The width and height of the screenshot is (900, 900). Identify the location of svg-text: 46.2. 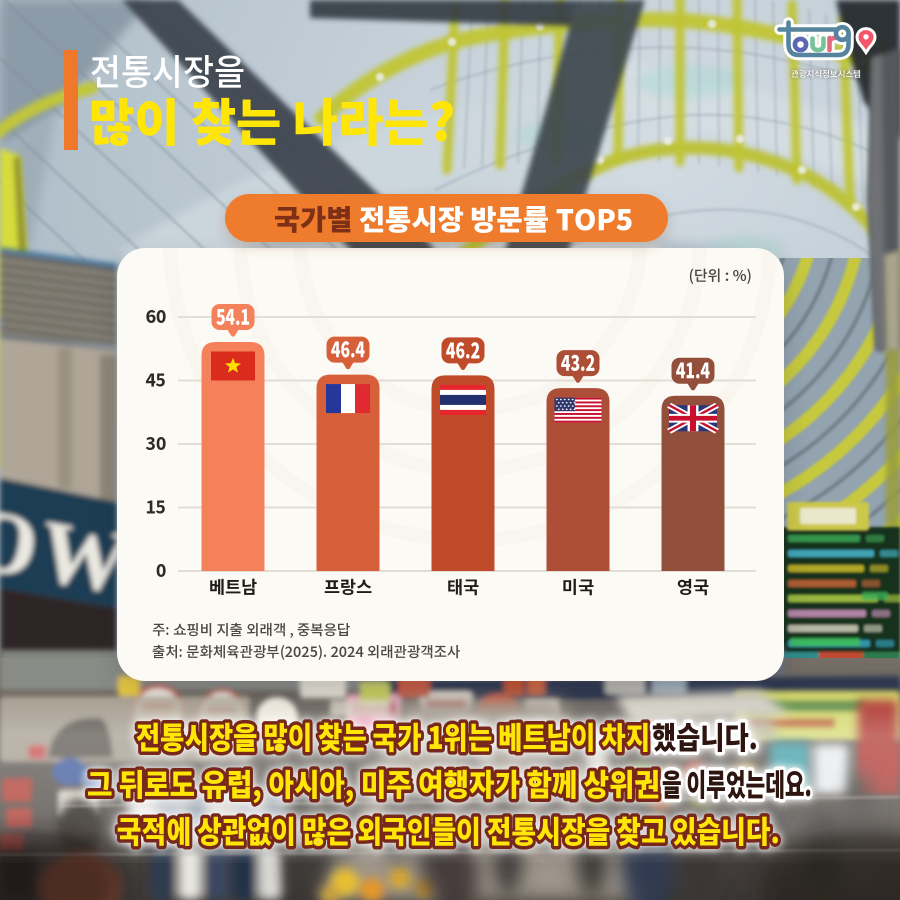
(463, 350).